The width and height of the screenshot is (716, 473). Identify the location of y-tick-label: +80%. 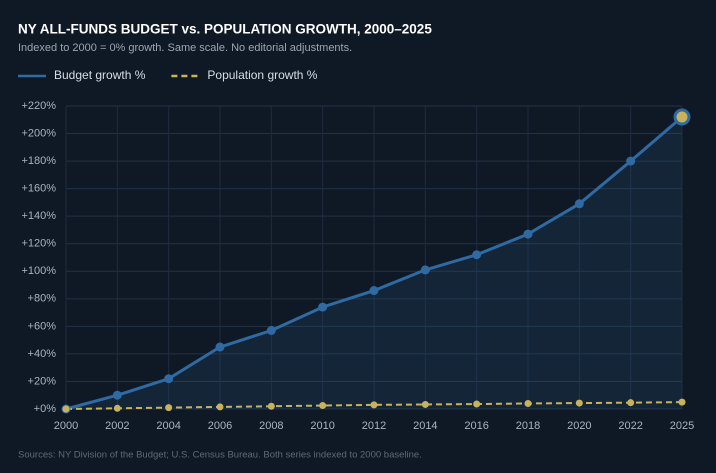
(42, 299).